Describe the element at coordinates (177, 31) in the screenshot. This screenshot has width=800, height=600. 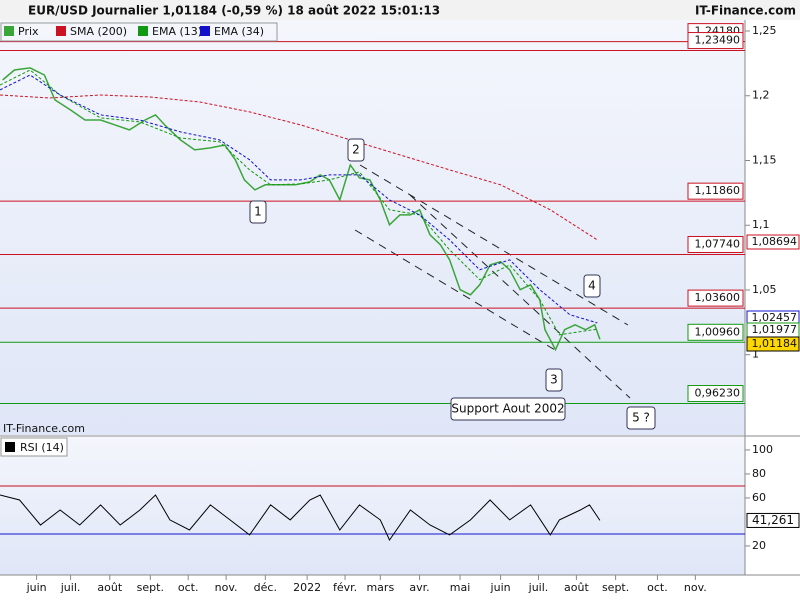
I see `legend-label: EMA (13)` at that location.